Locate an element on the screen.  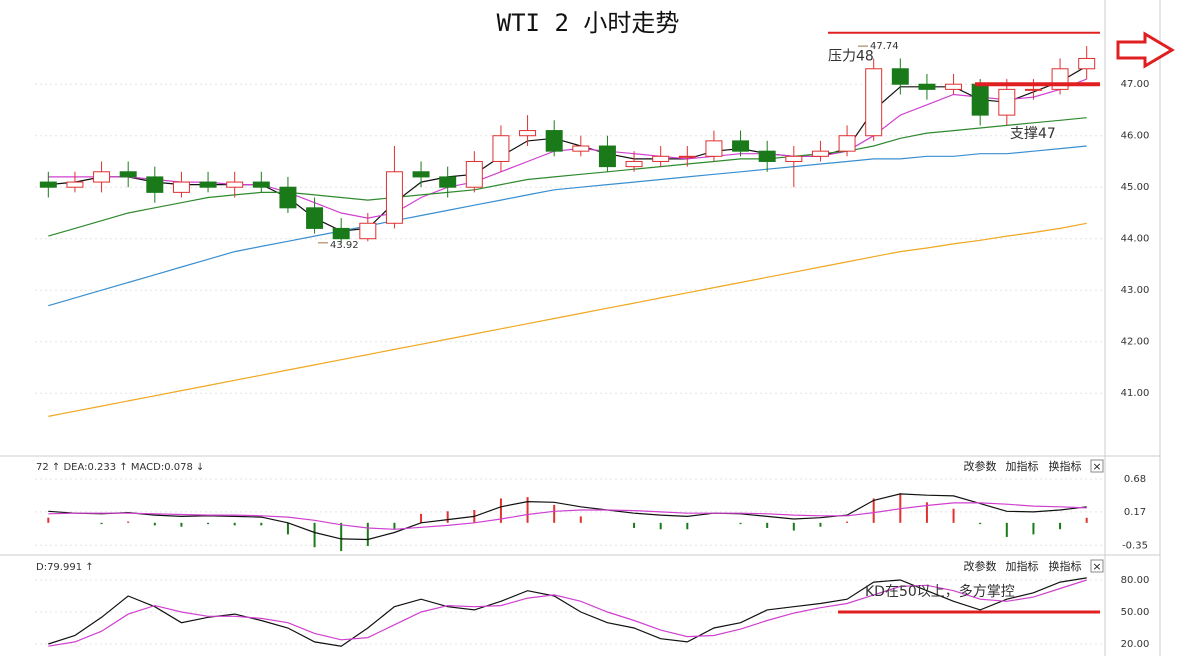
y-tick-label: 50.00 is located at coordinates (1135, 612).